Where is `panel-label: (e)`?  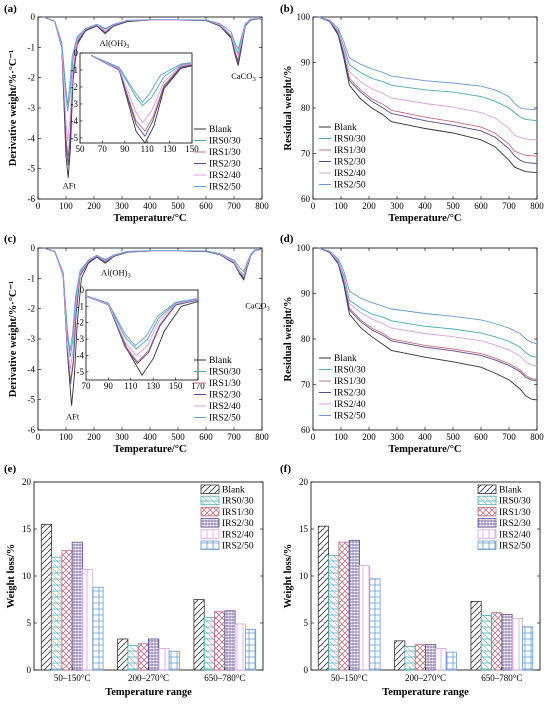 panel-label: (e) is located at coordinates (10, 469).